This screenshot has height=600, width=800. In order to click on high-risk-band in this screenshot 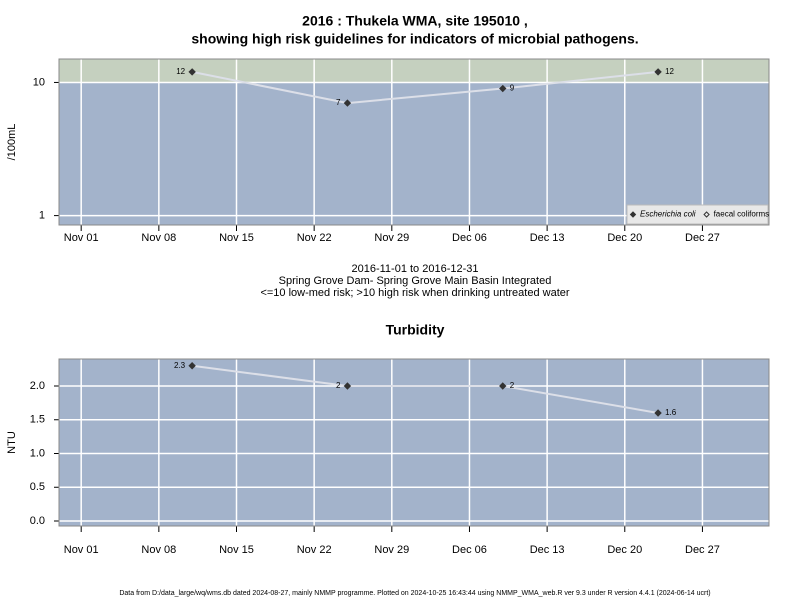, I will do `click(414, 71)`.